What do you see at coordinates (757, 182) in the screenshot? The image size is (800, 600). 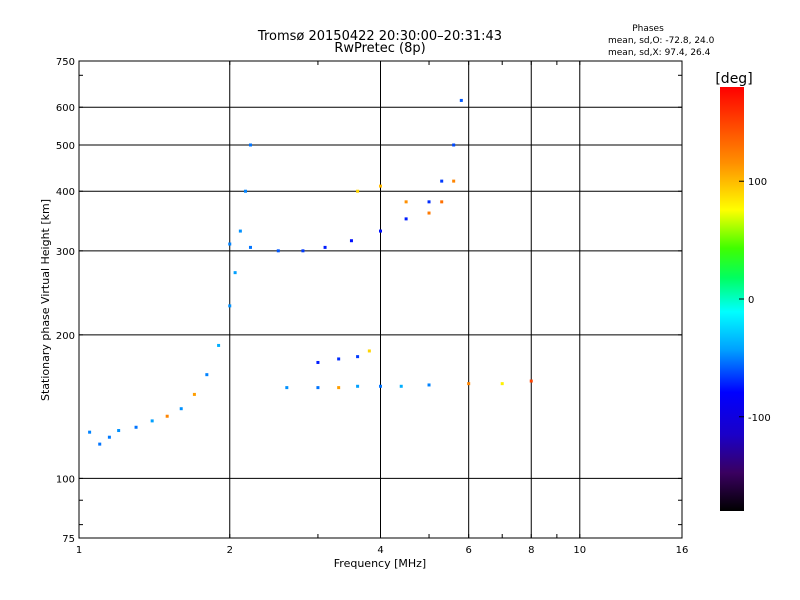 I see `colorbar-tick-label: 100` at bounding box center [757, 182].